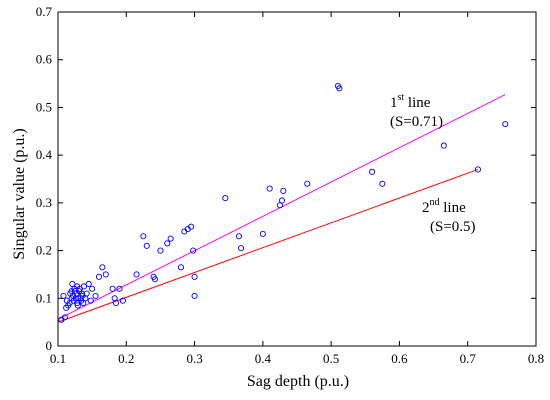  What do you see at coordinates (435, 202) in the screenshot?
I see `annotation-line2-sup: nd` at bounding box center [435, 202].